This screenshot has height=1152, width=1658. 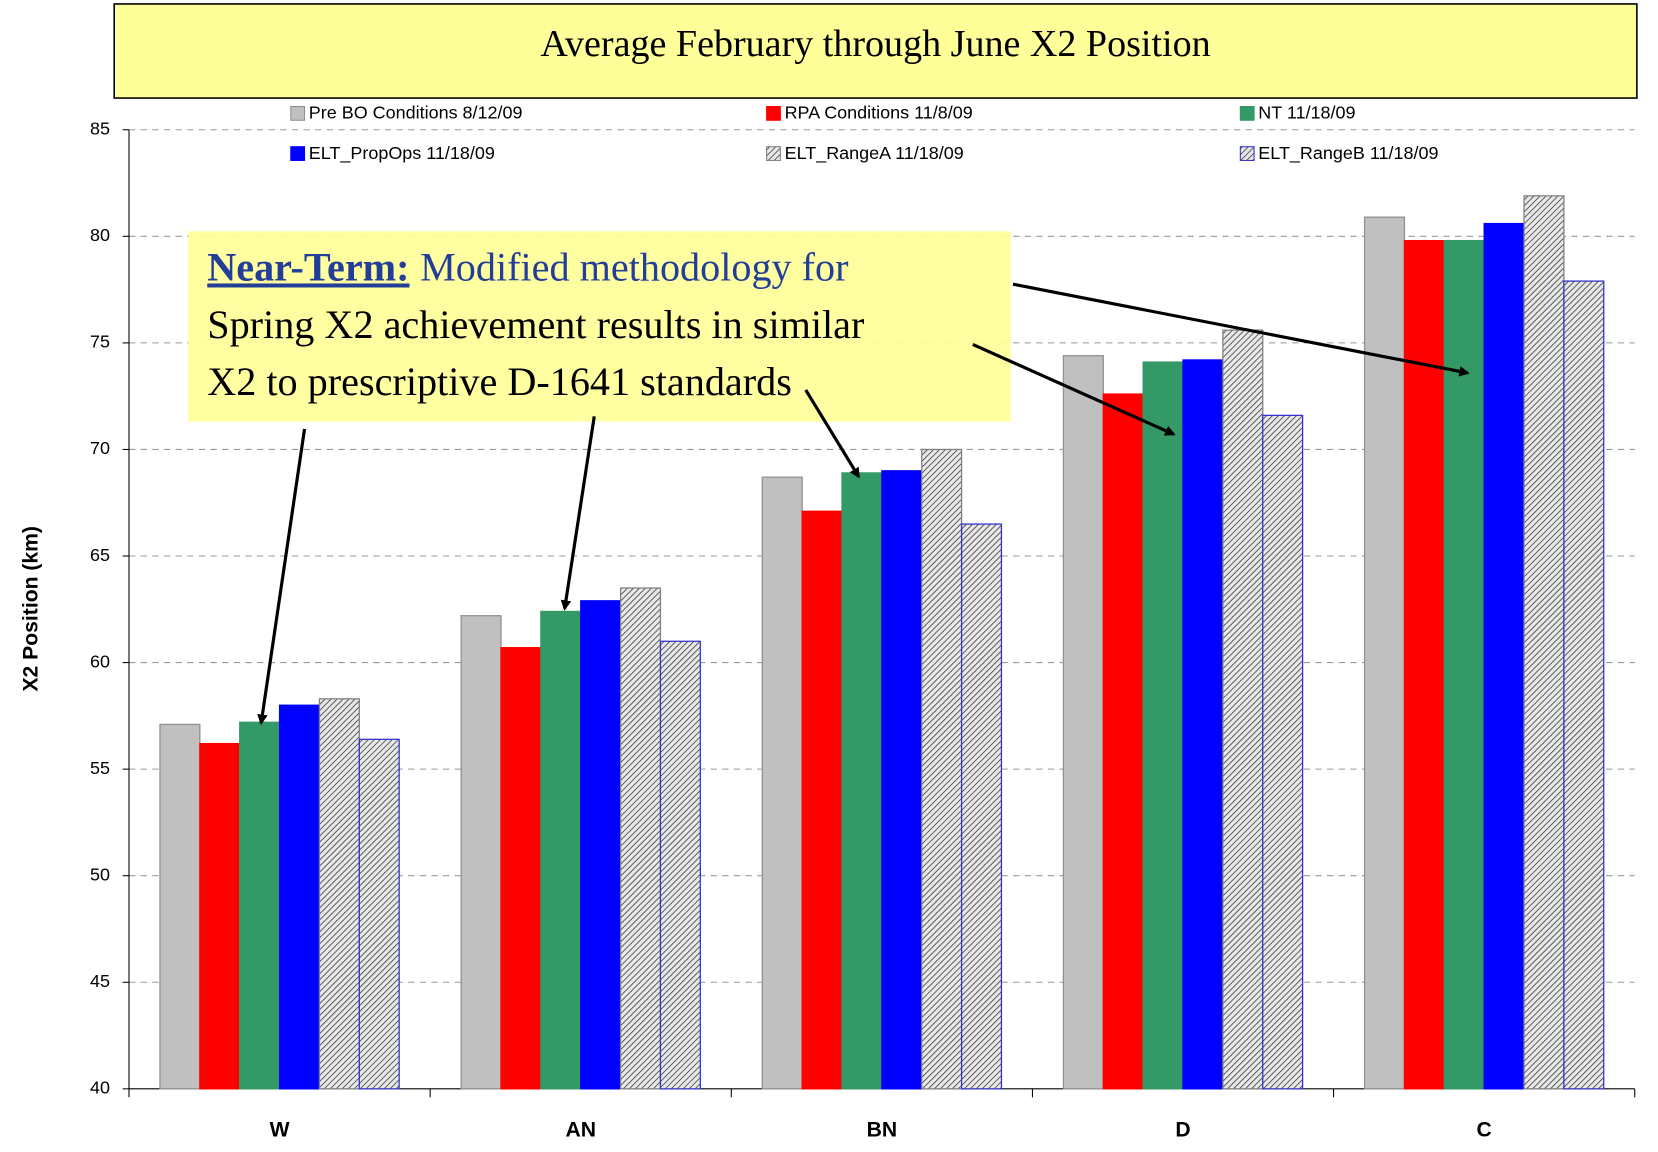 I want to click on y-tick-label: 70, so click(x=100, y=448).